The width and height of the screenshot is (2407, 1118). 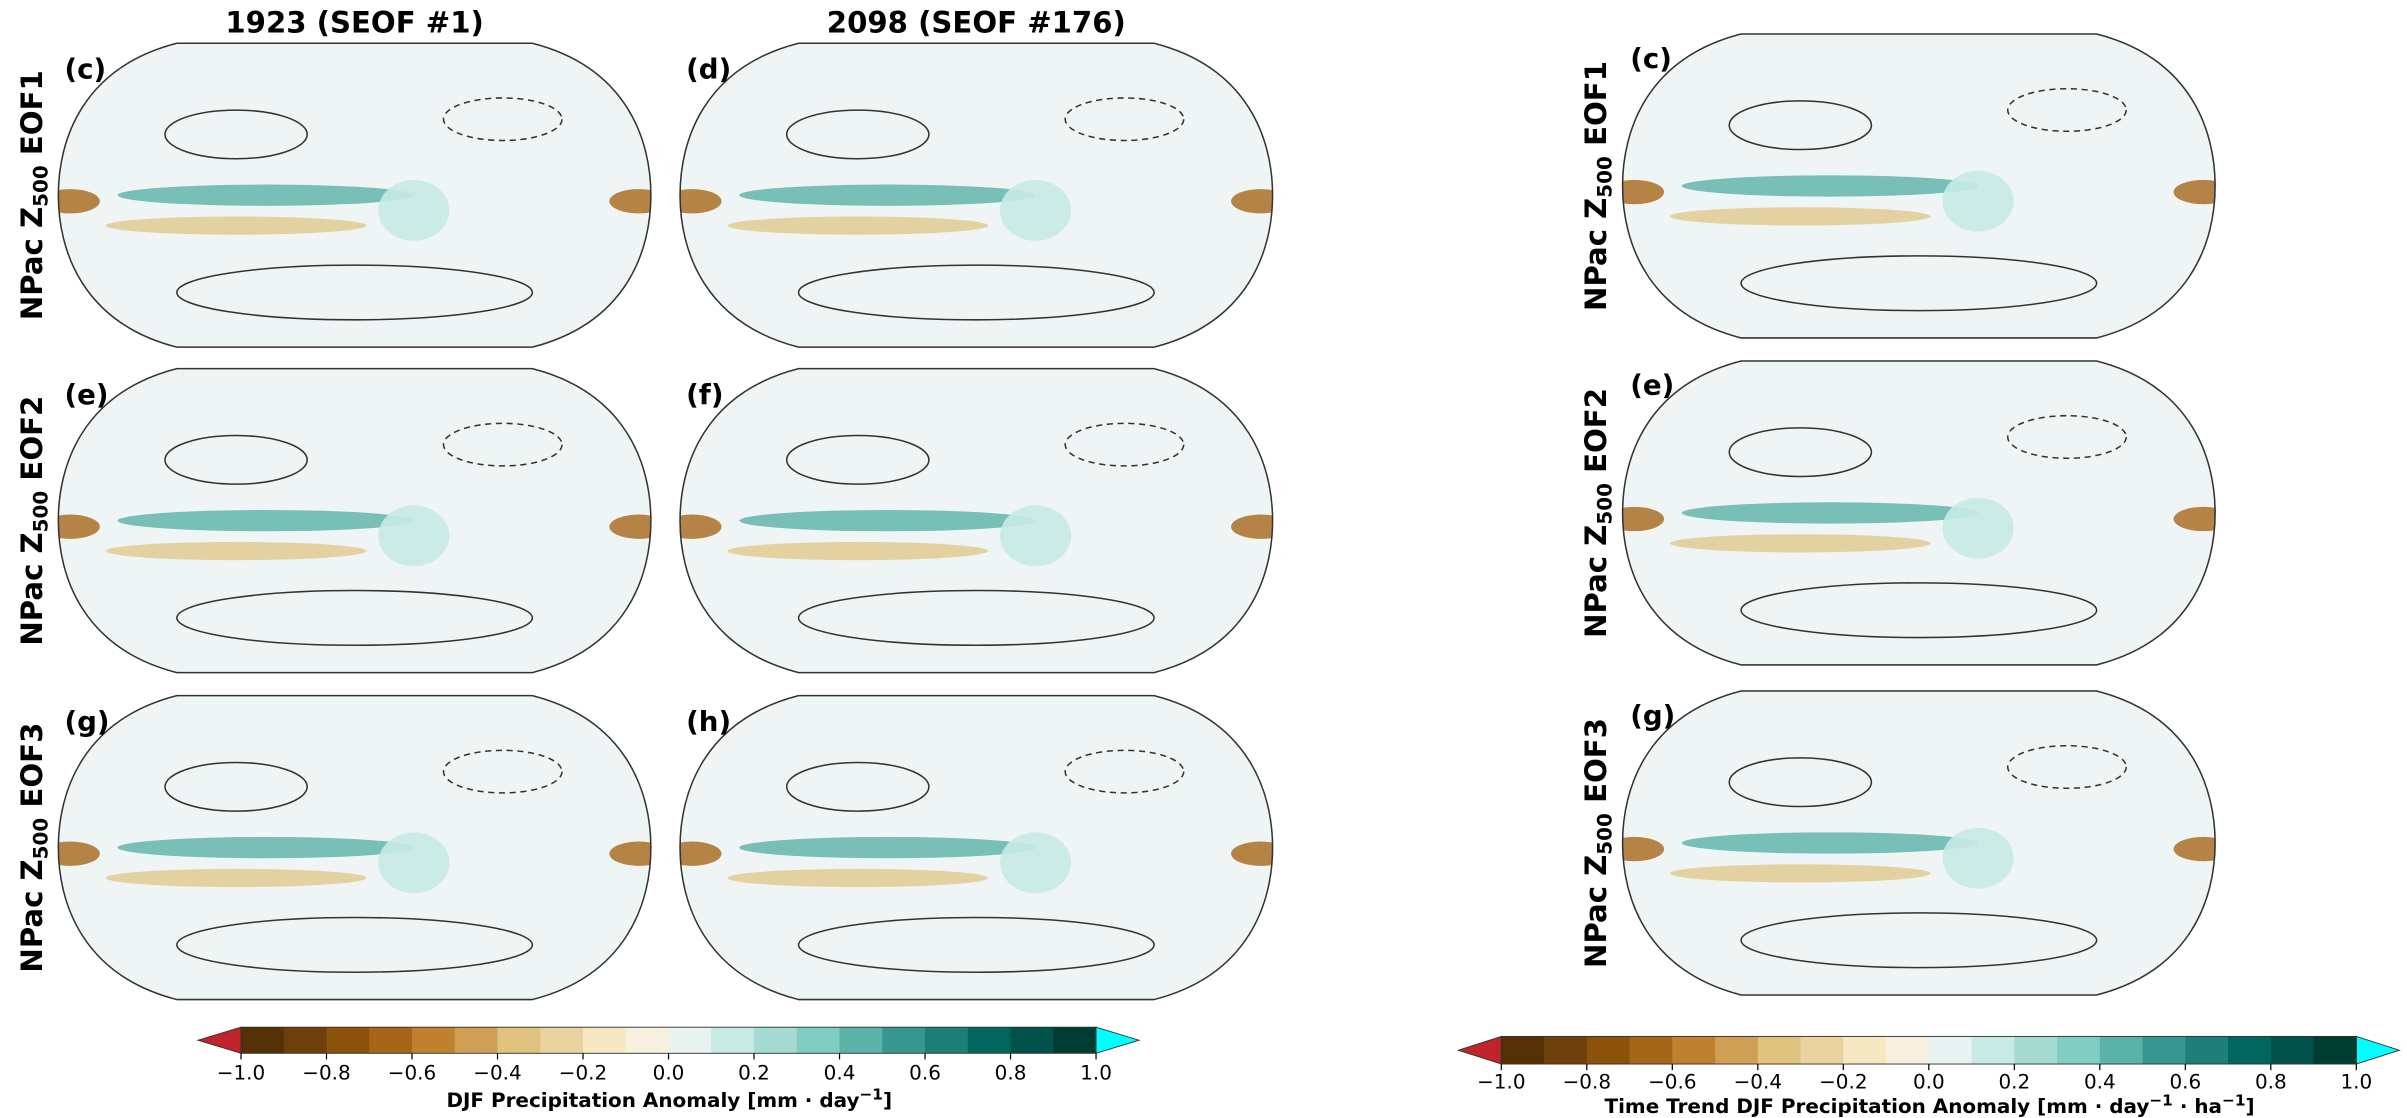 I want to click on row-label: NPac Z500 EOF1, so click(x=1597, y=186).